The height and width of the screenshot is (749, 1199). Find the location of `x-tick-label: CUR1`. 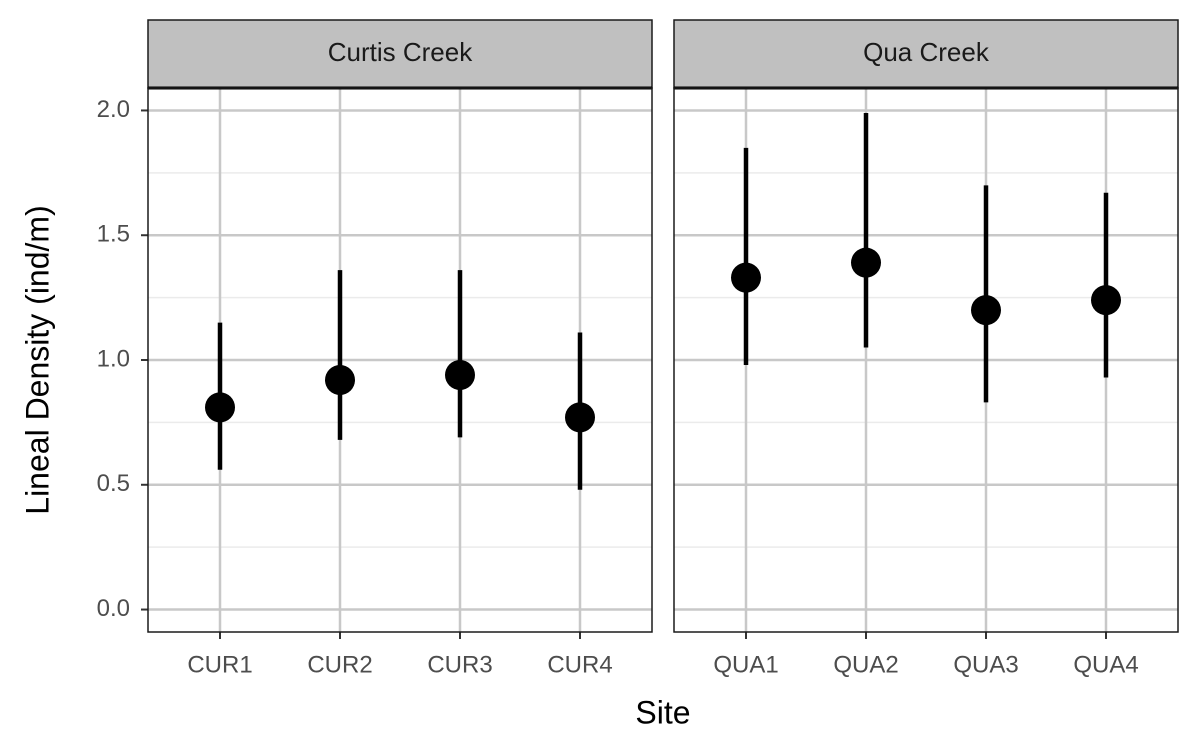

x-tick-label: CUR1 is located at coordinates (219, 664).